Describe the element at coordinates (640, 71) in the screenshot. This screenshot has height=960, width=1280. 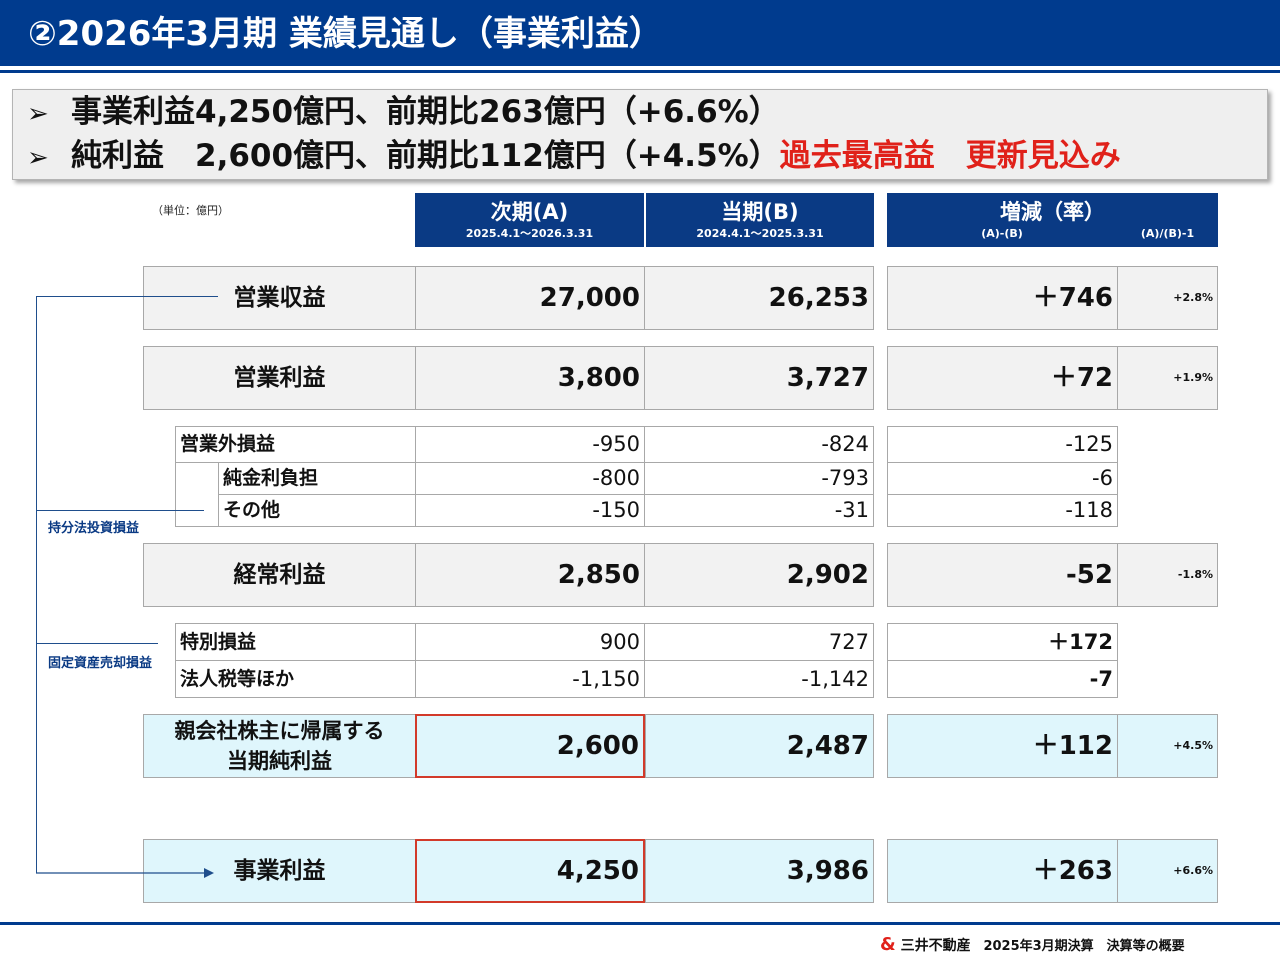
I see `title-divider` at that location.